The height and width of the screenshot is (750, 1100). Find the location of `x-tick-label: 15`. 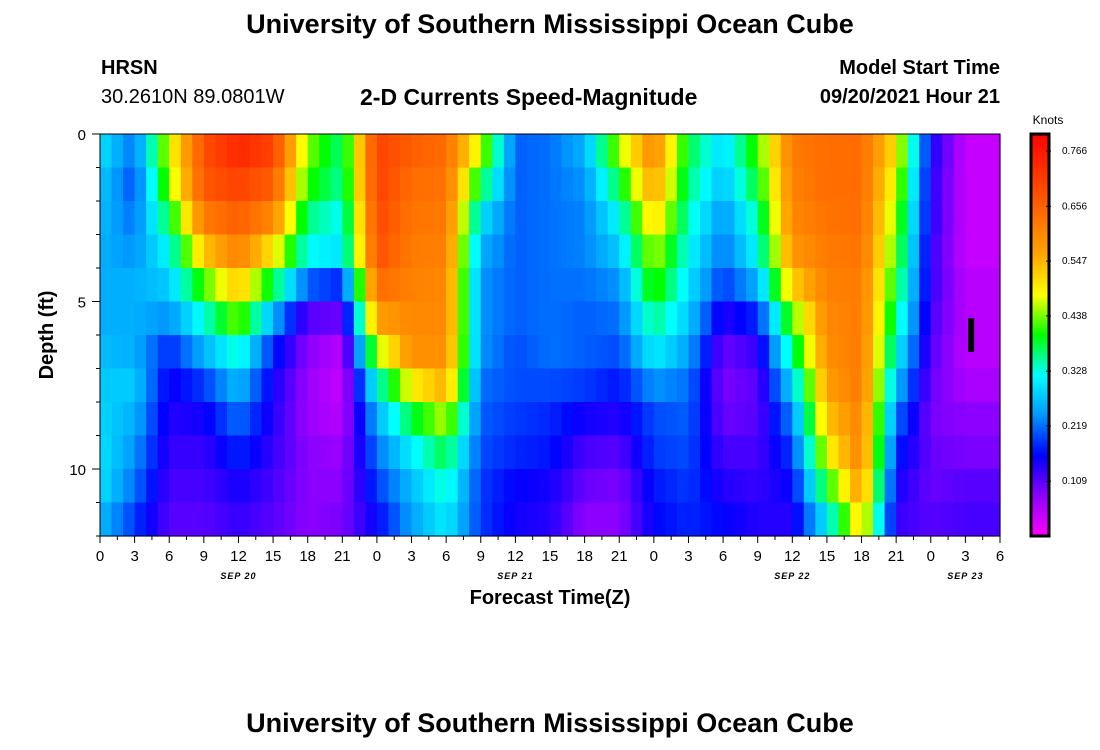

x-tick-label: 15 is located at coordinates (273, 556).